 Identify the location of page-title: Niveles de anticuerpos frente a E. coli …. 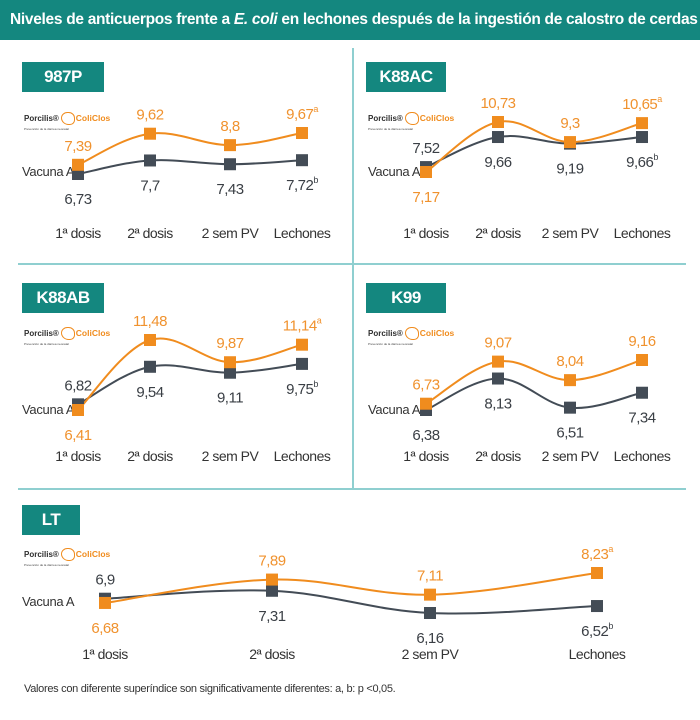
(350, 20).